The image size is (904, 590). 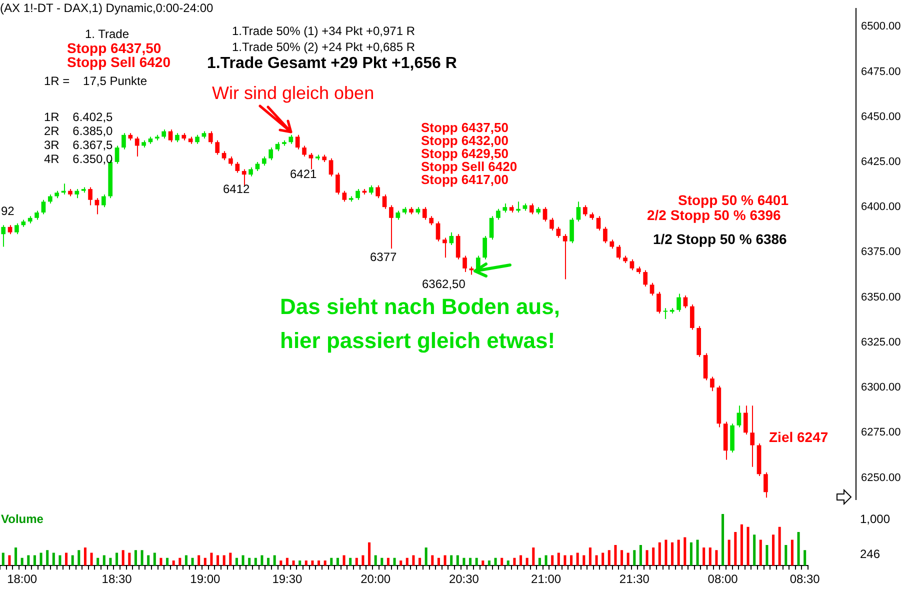 I want to click on annotation: 6421, so click(x=304, y=174).